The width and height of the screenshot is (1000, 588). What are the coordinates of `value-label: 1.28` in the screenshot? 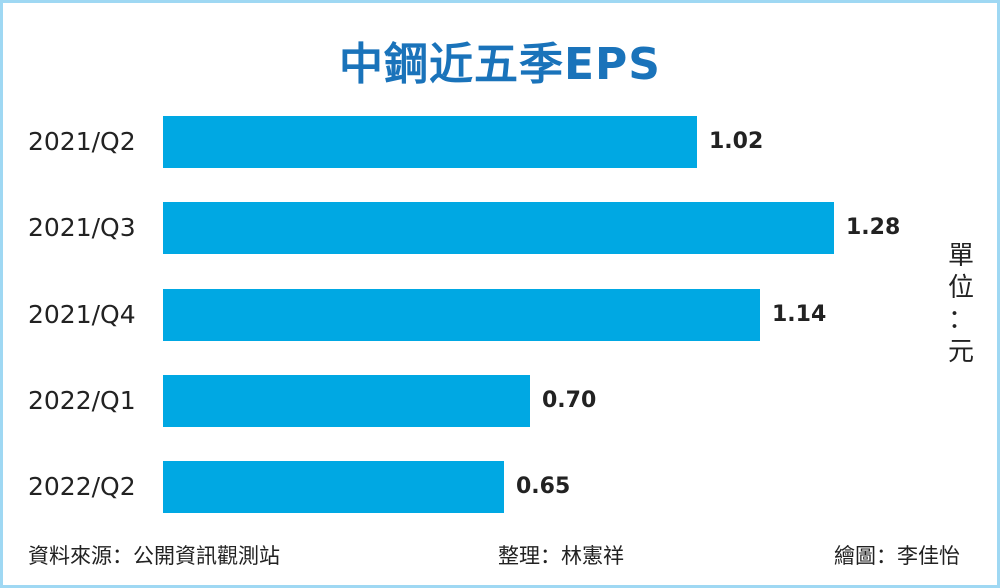 It's located at (873, 227).